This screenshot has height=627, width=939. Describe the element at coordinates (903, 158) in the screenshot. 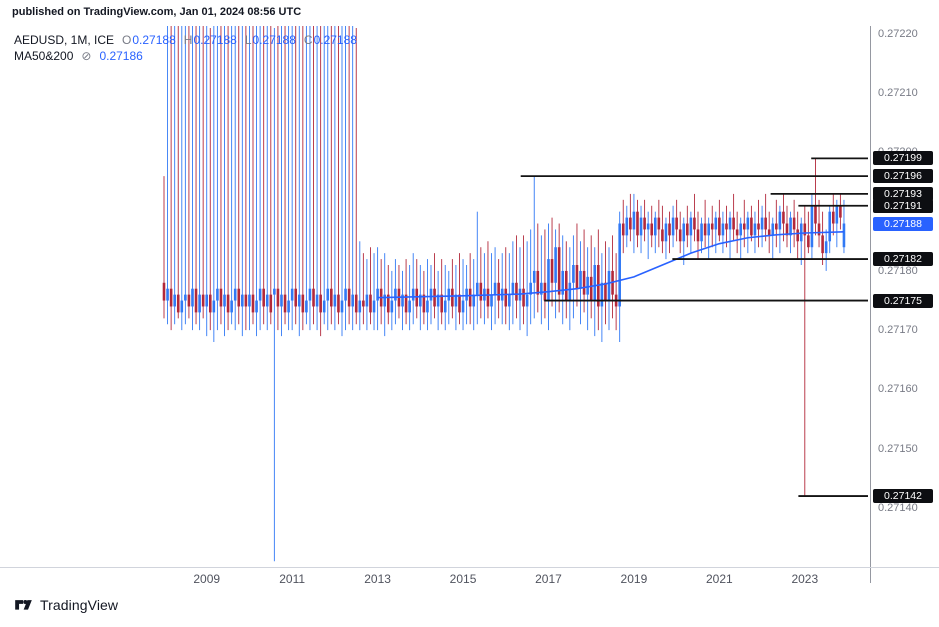

I see `price-level-label: 0.27199` at that location.